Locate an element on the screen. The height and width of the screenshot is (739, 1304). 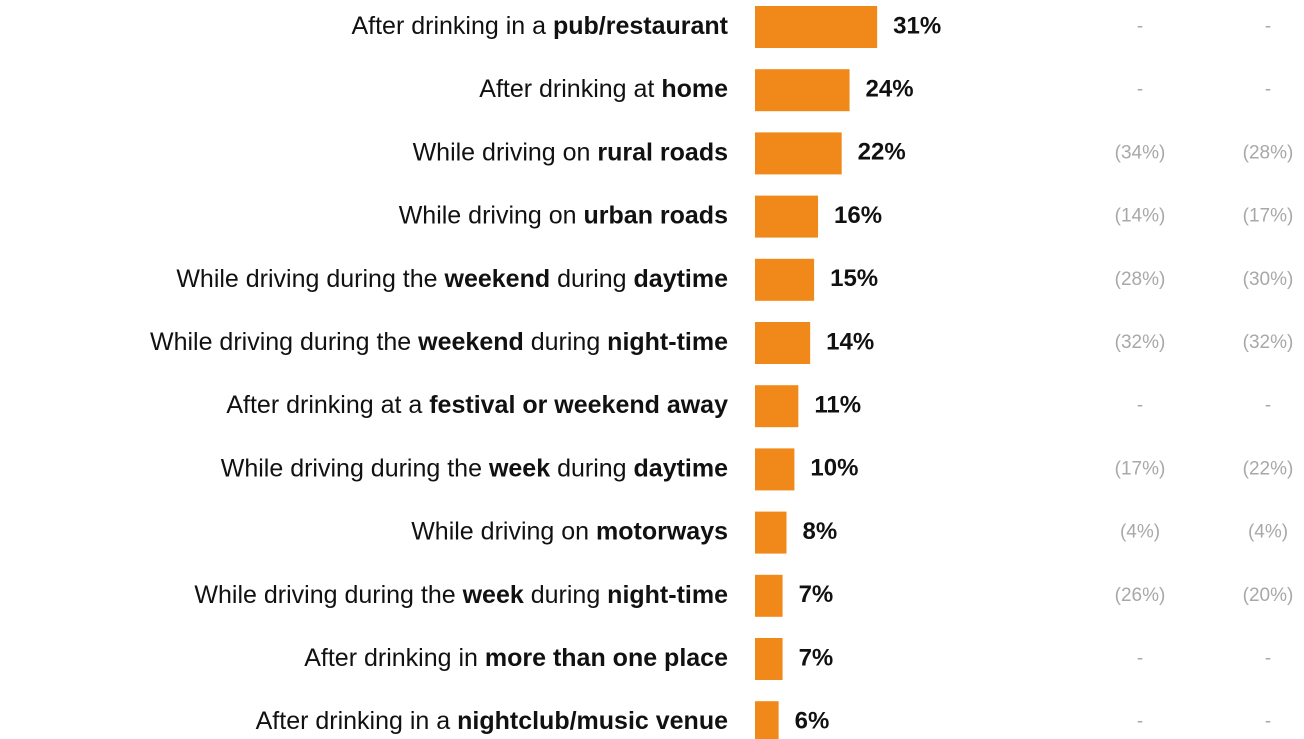
value-label: 15% is located at coordinates (854, 278).